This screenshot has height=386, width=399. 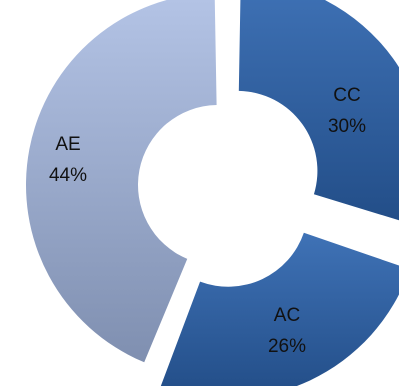 What do you see at coordinates (287, 315) in the screenshot?
I see `slice-label-name-ac: AC` at bounding box center [287, 315].